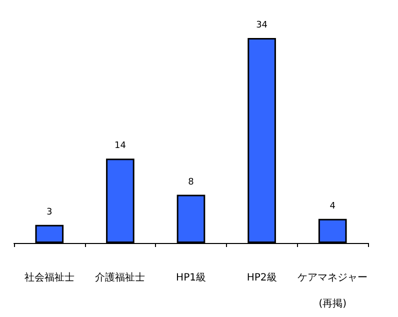 Image resolution: width=398 pixels, height=317 pixels. What do you see at coordinates (120, 278) in the screenshot?
I see `x-tick-label: 介護福祉士` at bounding box center [120, 278].